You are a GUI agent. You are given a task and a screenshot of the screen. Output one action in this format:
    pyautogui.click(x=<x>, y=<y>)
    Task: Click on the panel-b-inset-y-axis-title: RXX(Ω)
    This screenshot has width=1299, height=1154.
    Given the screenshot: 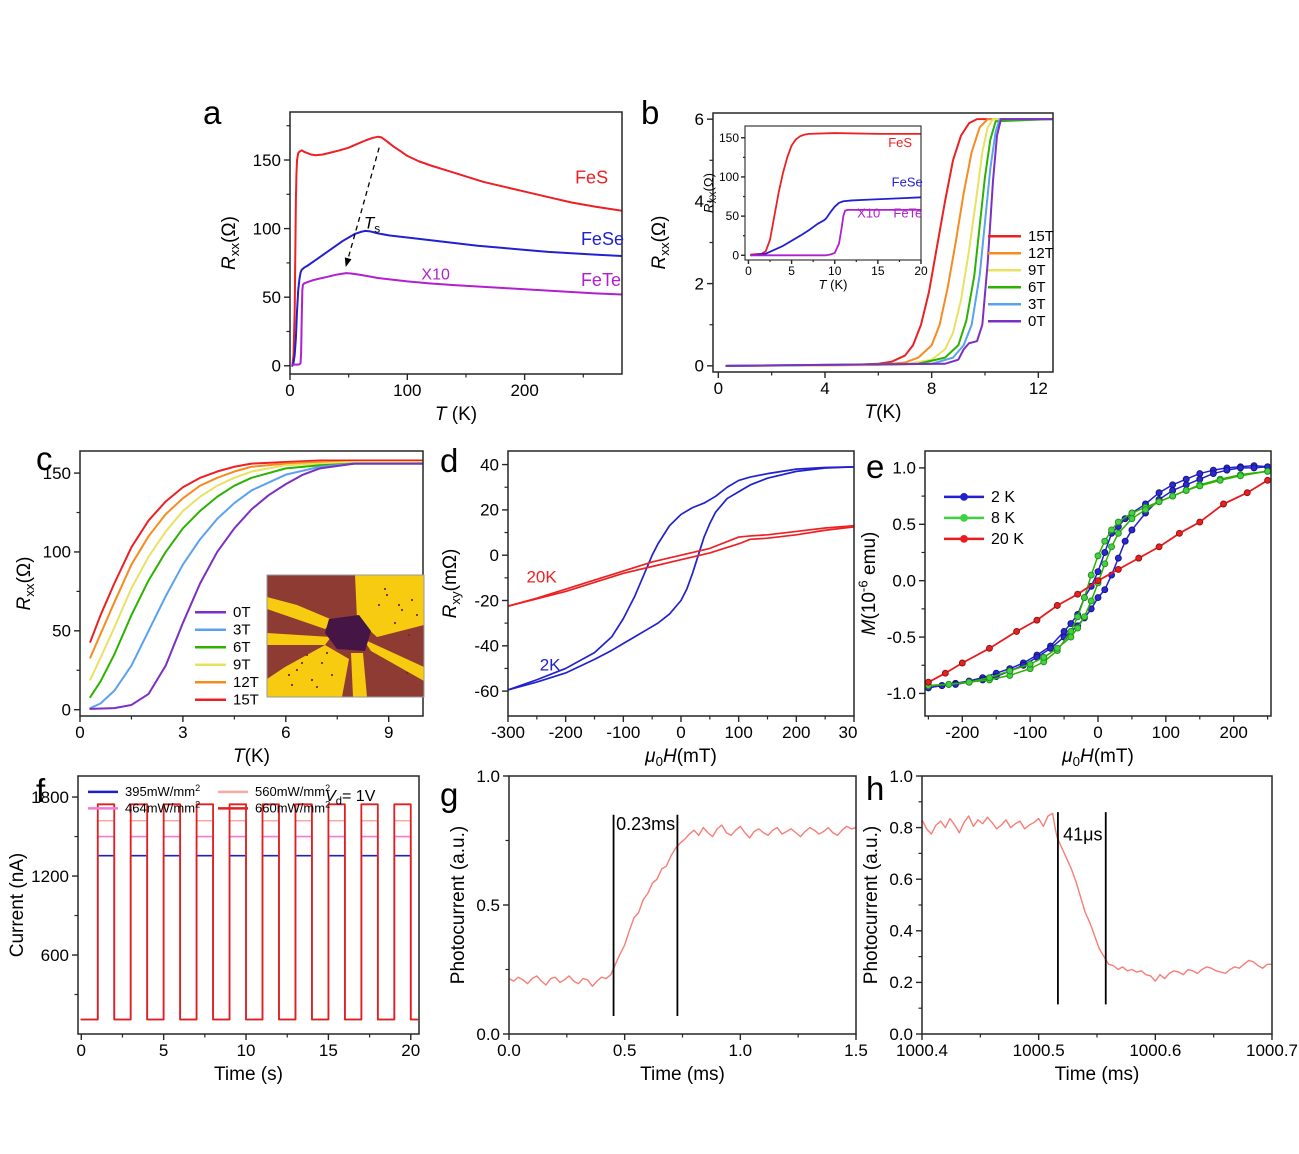 What is the action you would take?
    pyautogui.click(x=709, y=193)
    